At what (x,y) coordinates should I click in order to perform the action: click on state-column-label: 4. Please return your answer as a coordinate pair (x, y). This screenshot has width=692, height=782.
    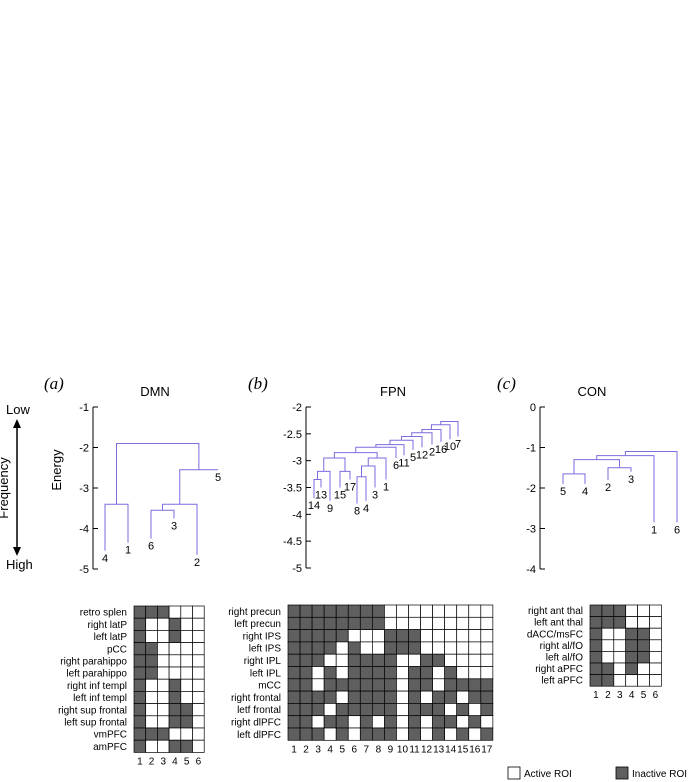
    Looking at the image, I should click on (632, 695).